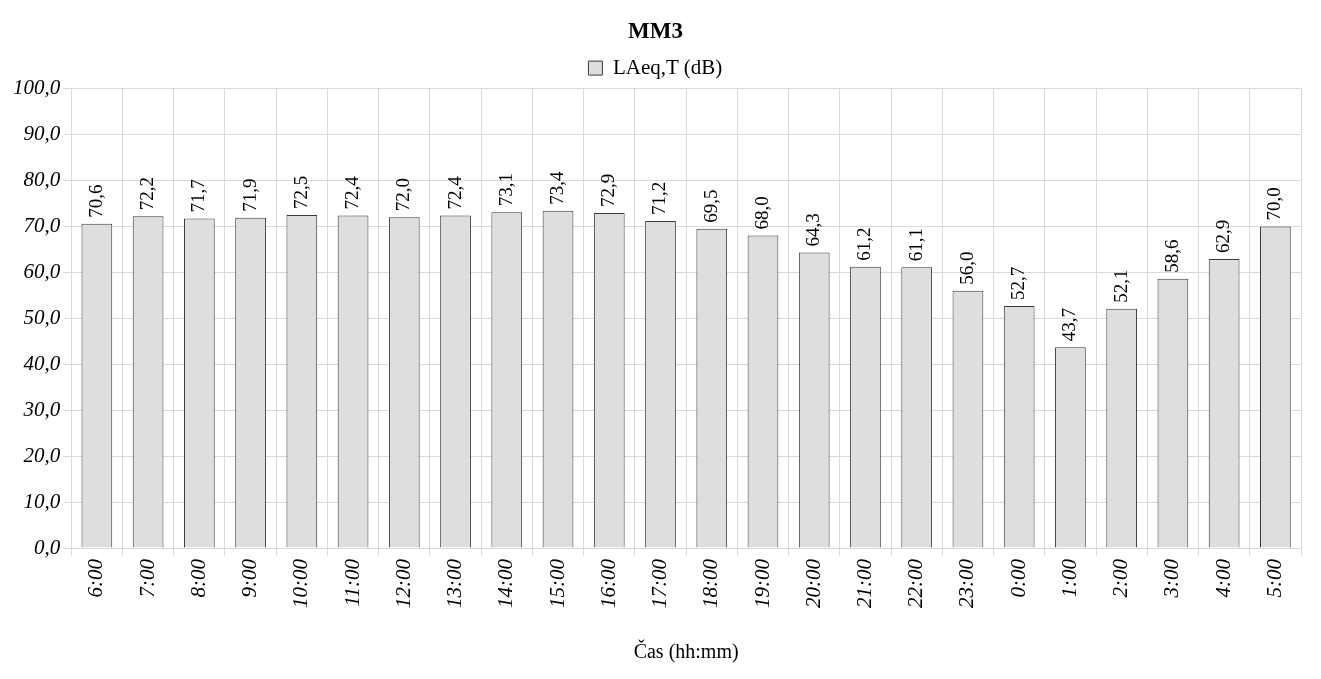 The width and height of the screenshot is (1321, 679). What do you see at coordinates (915, 583) in the screenshot?
I see `x-tick-label: 22:00` at bounding box center [915, 583].